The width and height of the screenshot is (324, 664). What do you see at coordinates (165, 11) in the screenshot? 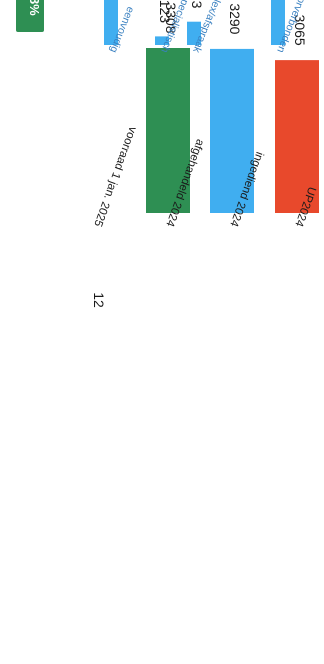
I see `value-label: 123` at bounding box center [165, 11].